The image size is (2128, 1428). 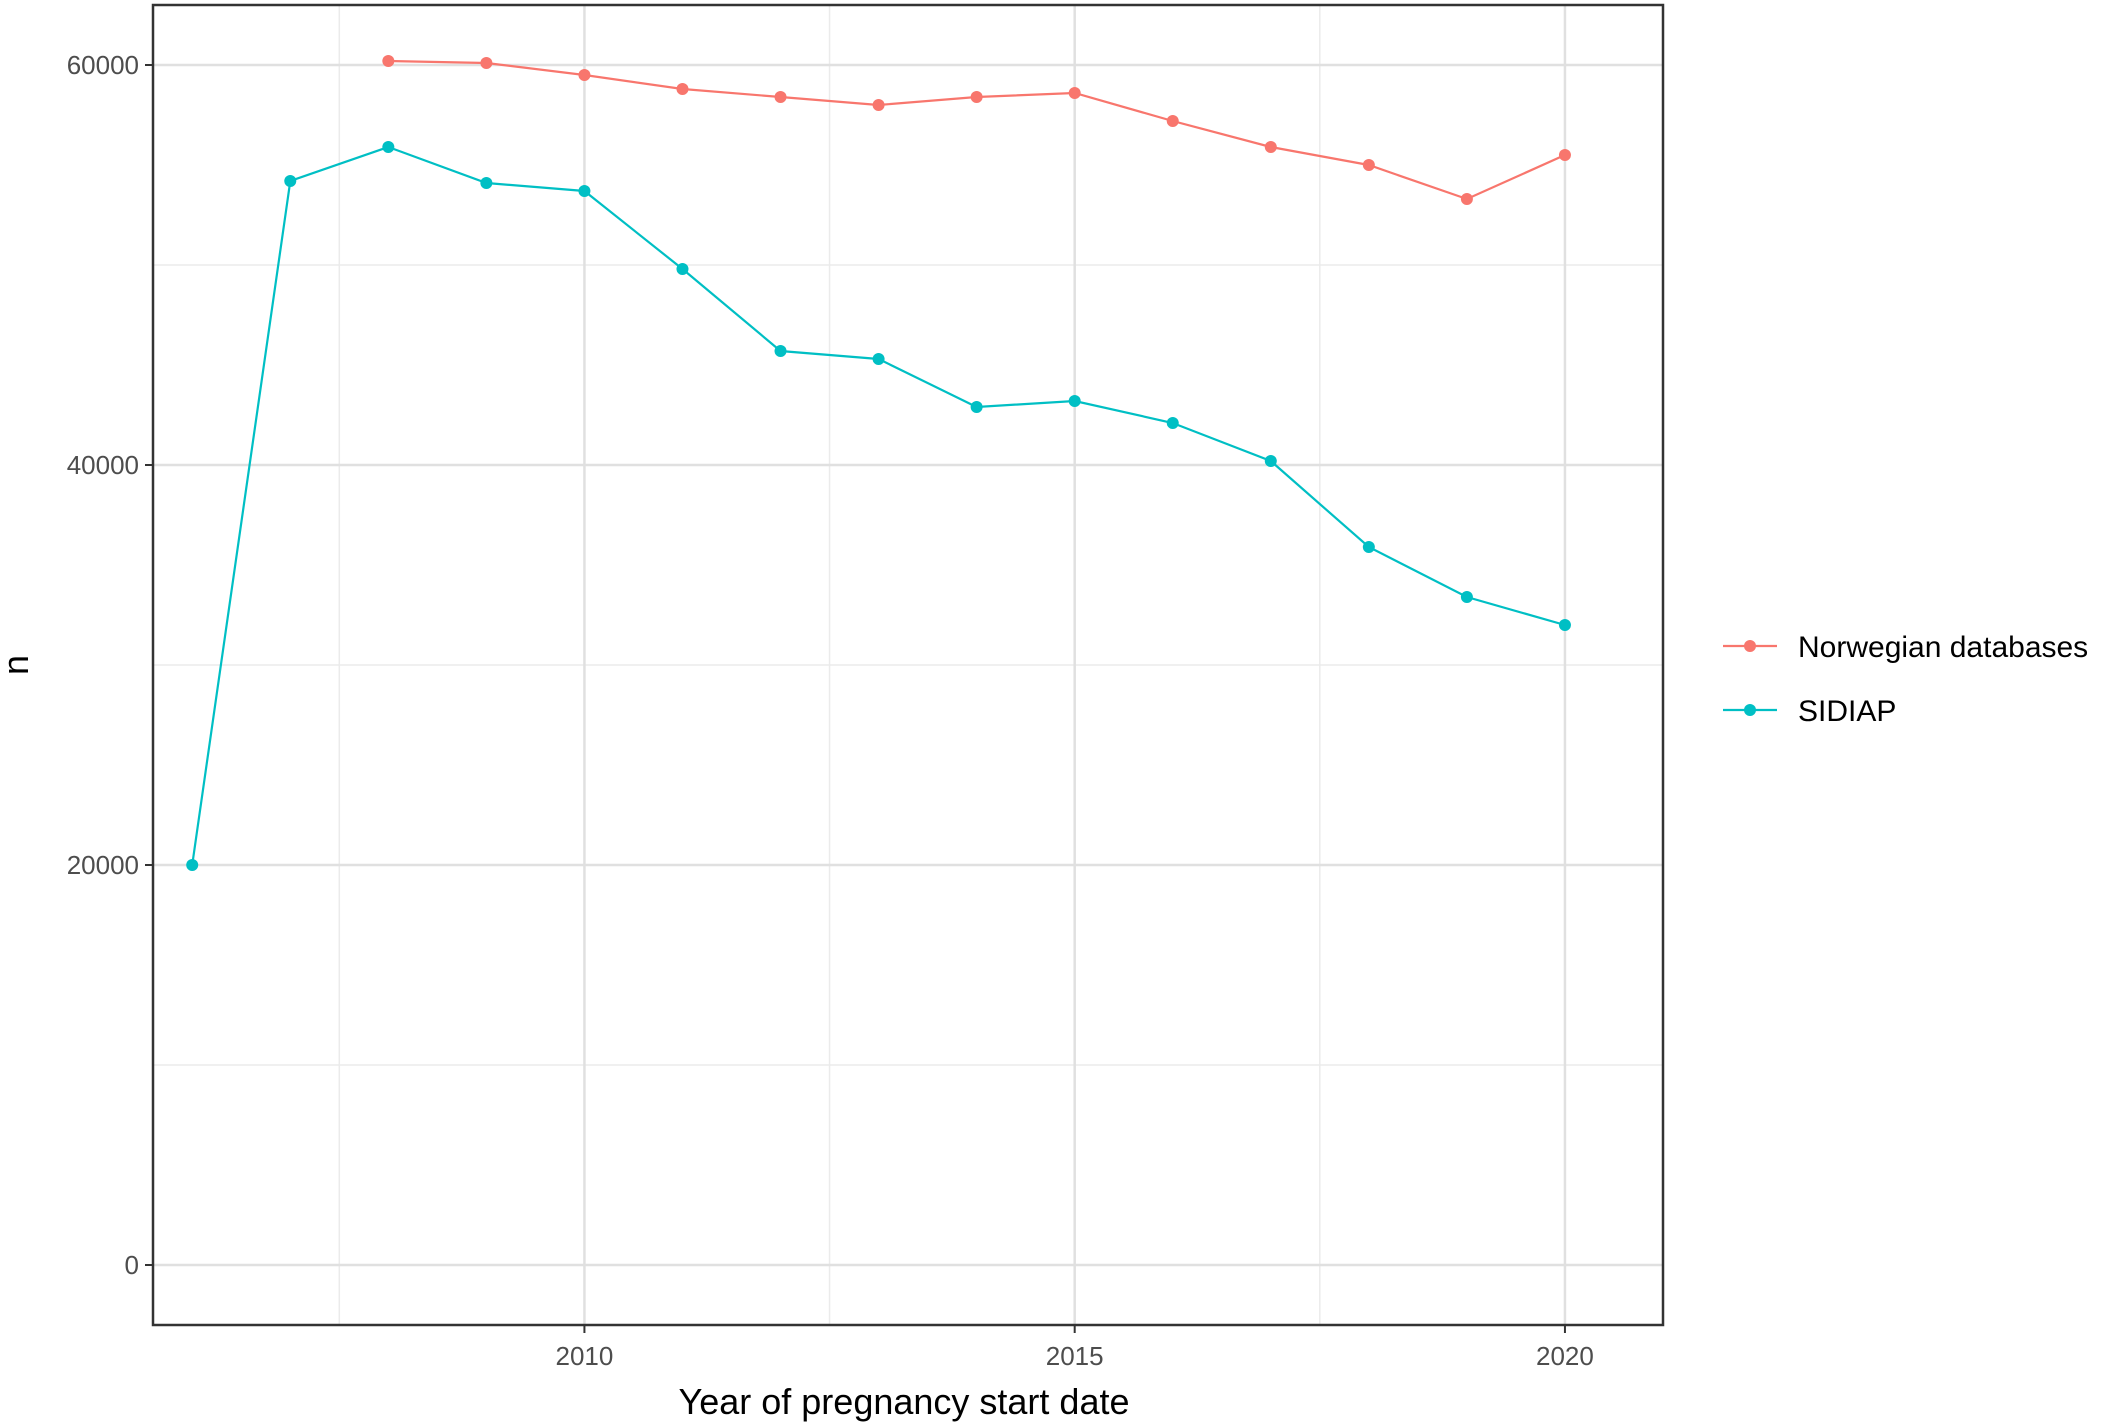 What do you see at coordinates (1565, 1356) in the screenshot?
I see `x-tick-label: 2020` at bounding box center [1565, 1356].